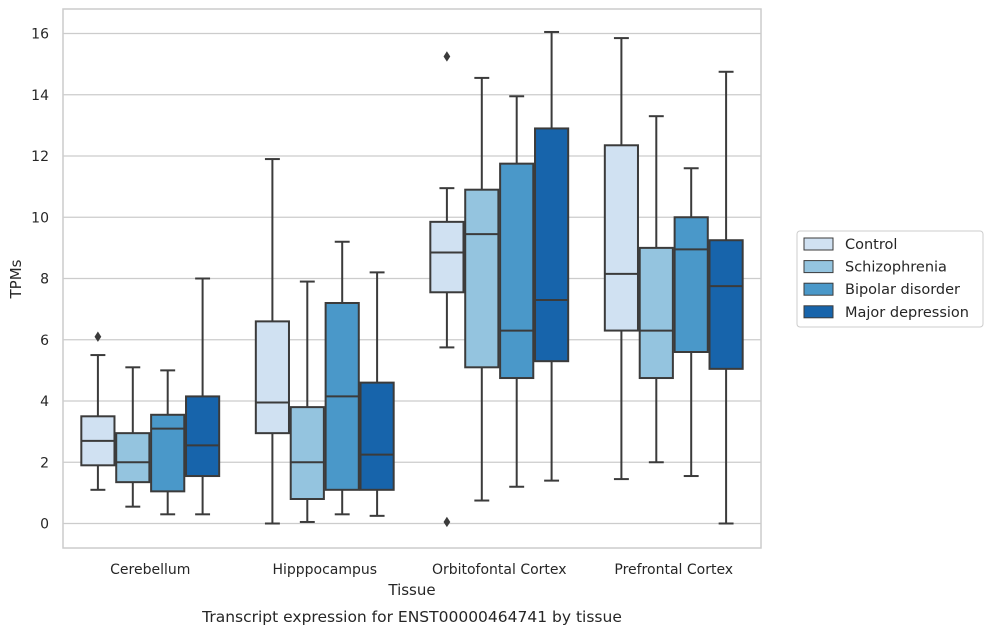 The image size is (992, 634). What do you see at coordinates (499, 570) in the screenshot?
I see `x-tick-label: Orbitofontal Cortex` at bounding box center [499, 570].